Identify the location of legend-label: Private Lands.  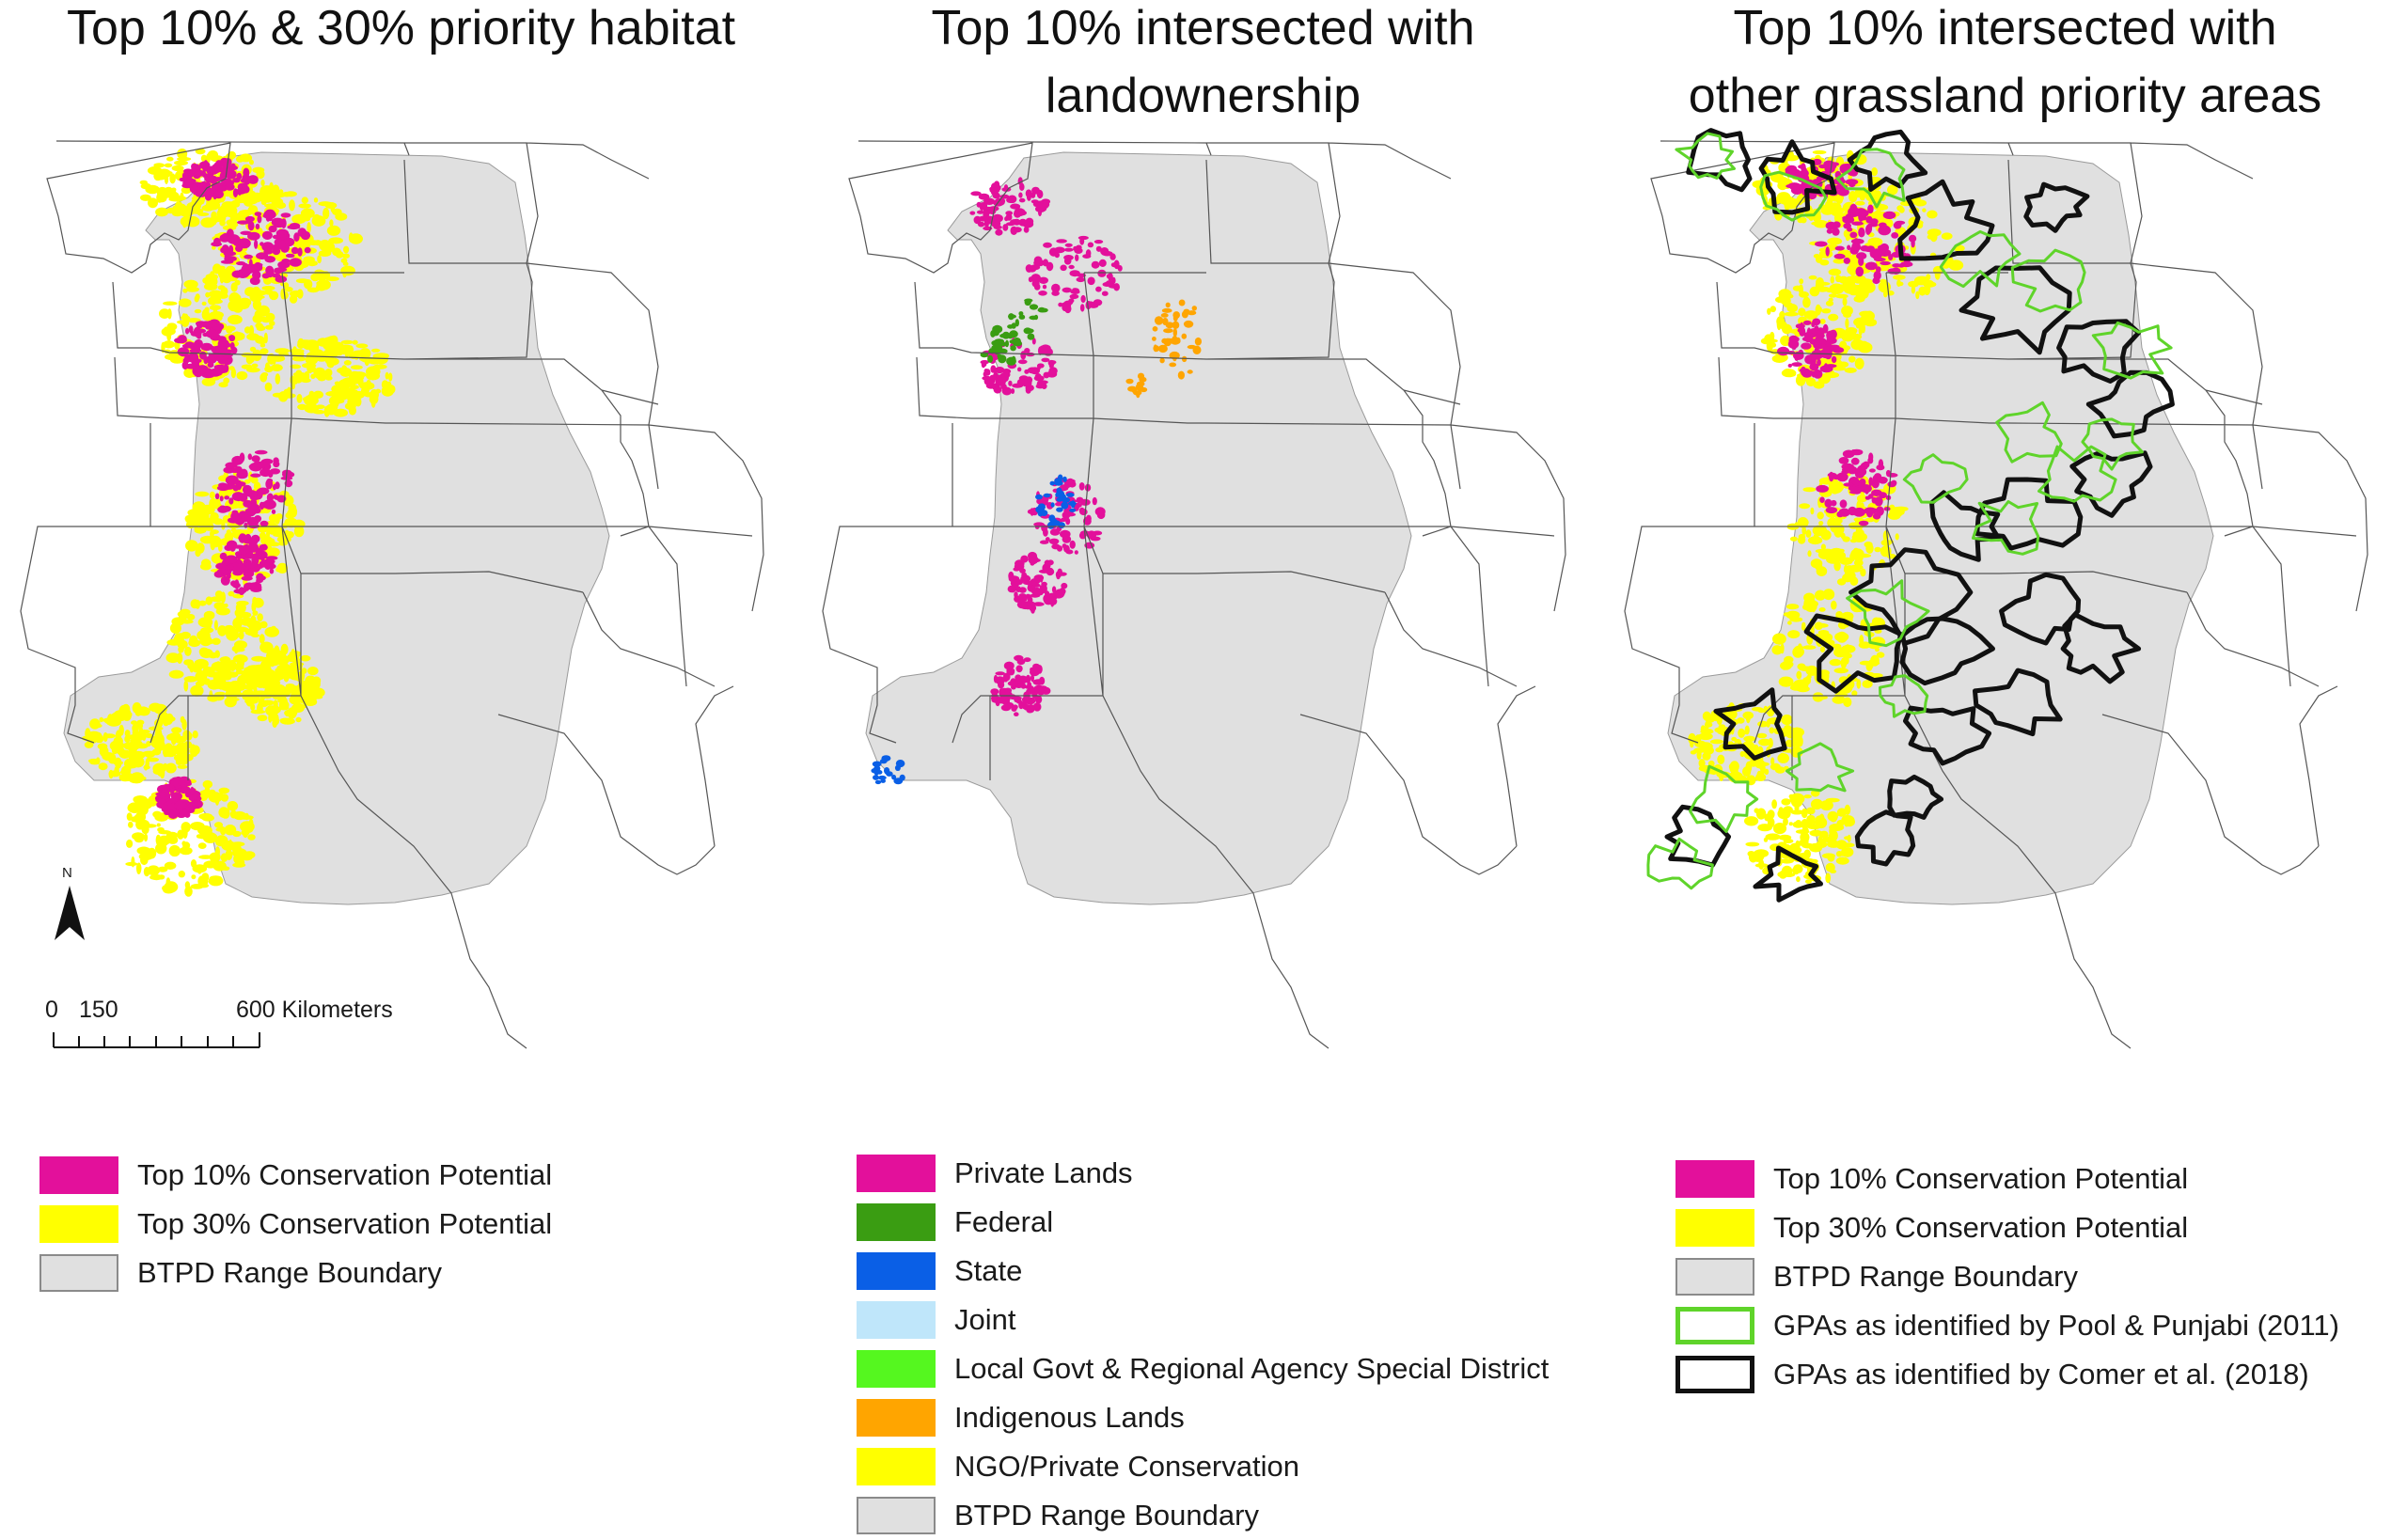
(1043, 1172).